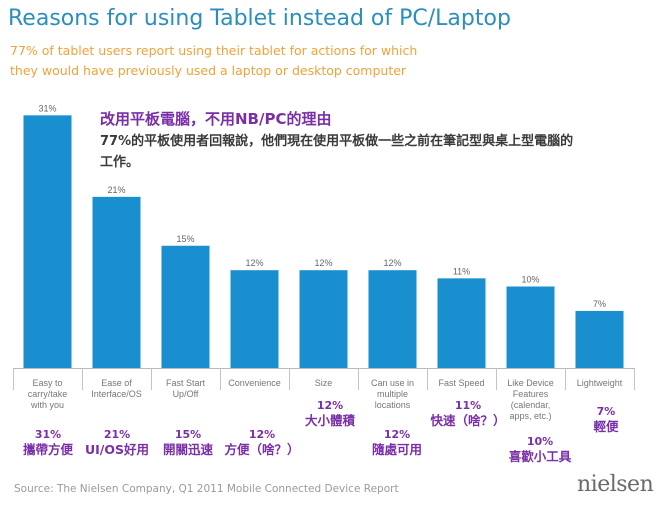 The height and width of the screenshot is (506, 666). What do you see at coordinates (185, 239) in the screenshot?
I see `bar-value-label: 15%` at bounding box center [185, 239].